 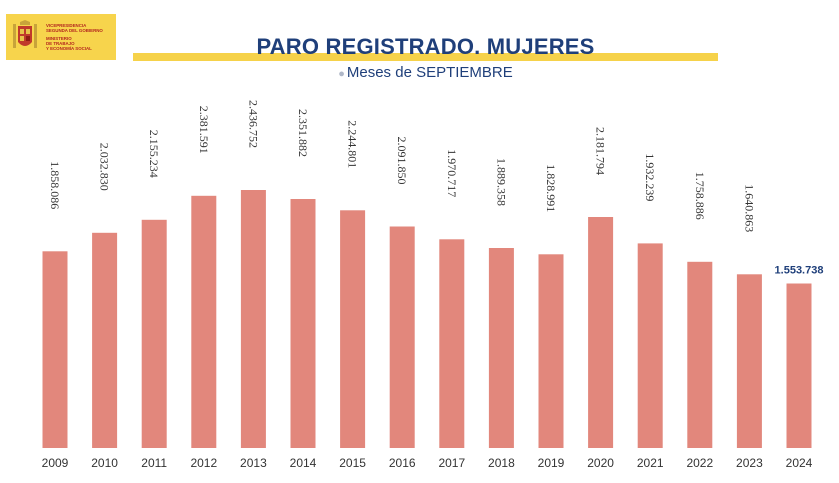 I want to click on category-label-2017: 2017, so click(x=451, y=463).